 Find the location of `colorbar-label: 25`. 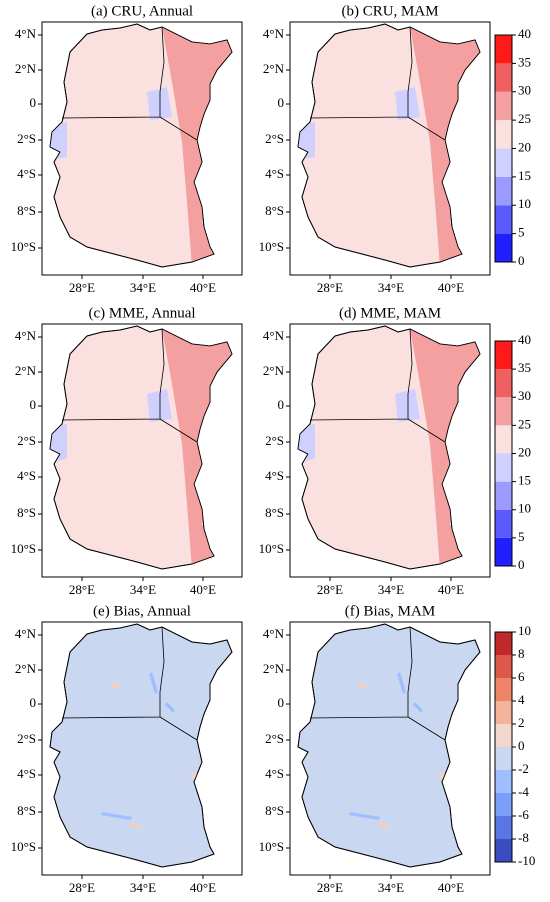

colorbar-label: 25 is located at coordinates (524, 118).